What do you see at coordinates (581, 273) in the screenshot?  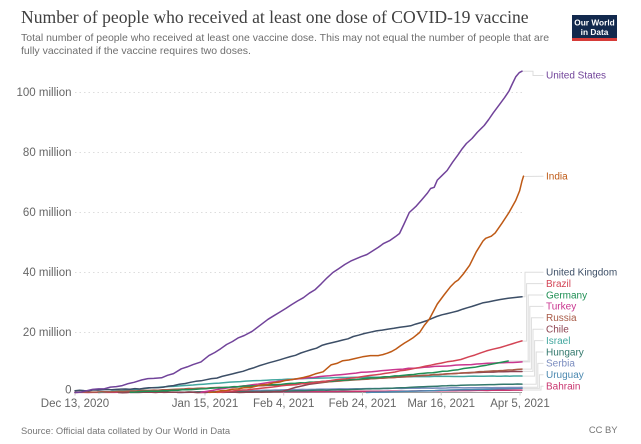 I see `svg-text: United Kingdom` at bounding box center [581, 273].